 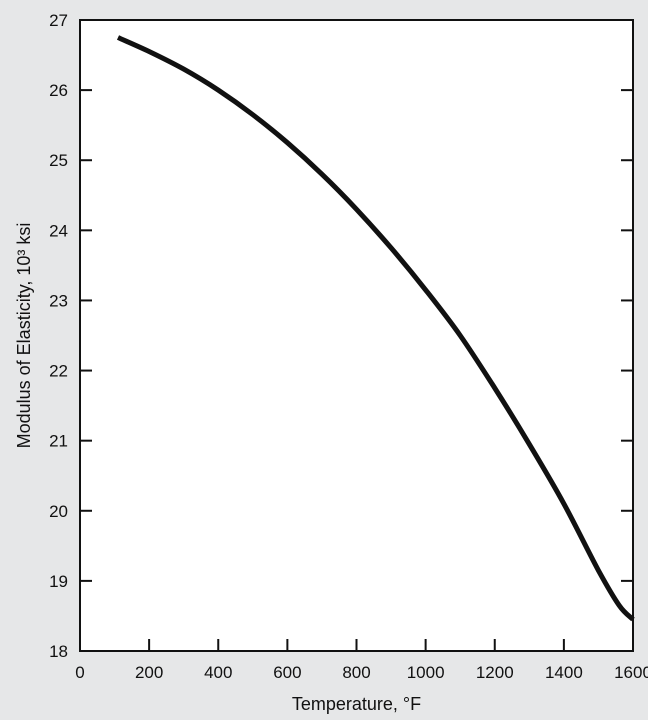 I want to click on y-tick-label: 22, so click(x=58, y=371).